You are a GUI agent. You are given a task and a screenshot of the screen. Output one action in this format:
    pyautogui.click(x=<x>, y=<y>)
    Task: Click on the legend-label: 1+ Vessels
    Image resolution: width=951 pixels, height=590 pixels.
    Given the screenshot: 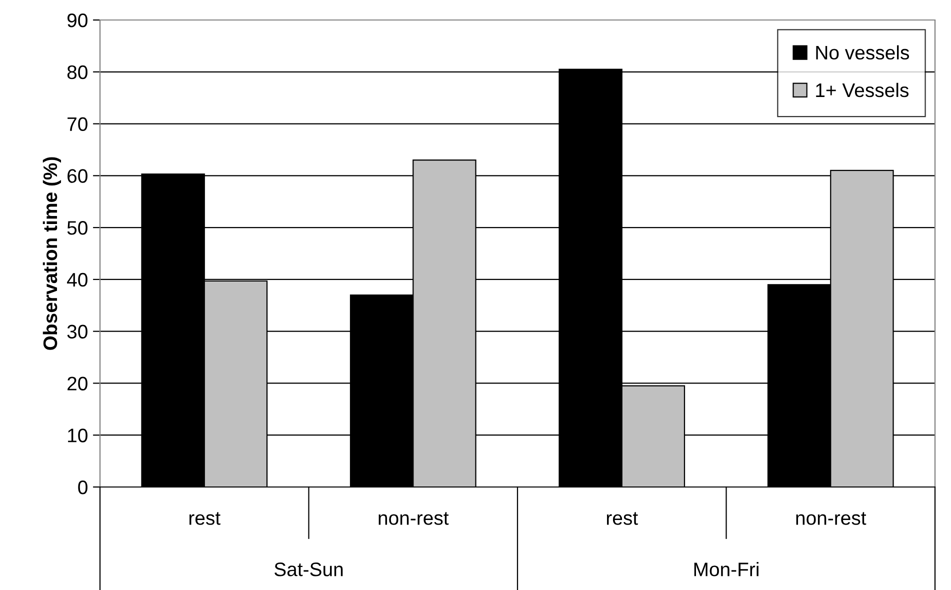 What is the action you would take?
    pyautogui.click(x=862, y=90)
    